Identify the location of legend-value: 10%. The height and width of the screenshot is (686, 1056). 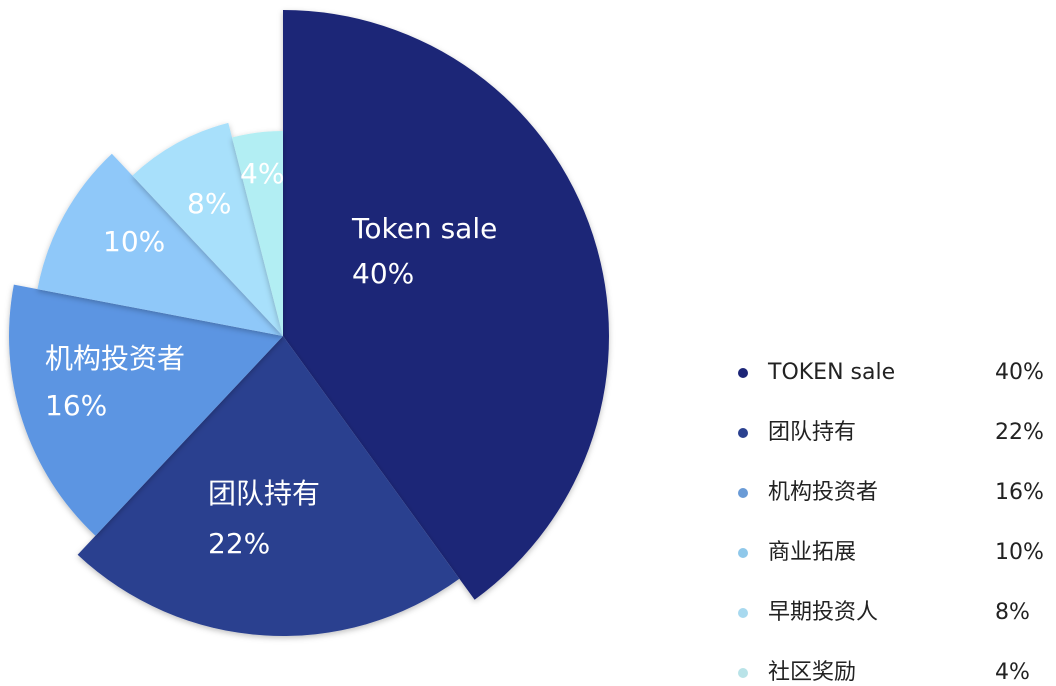
(1019, 552).